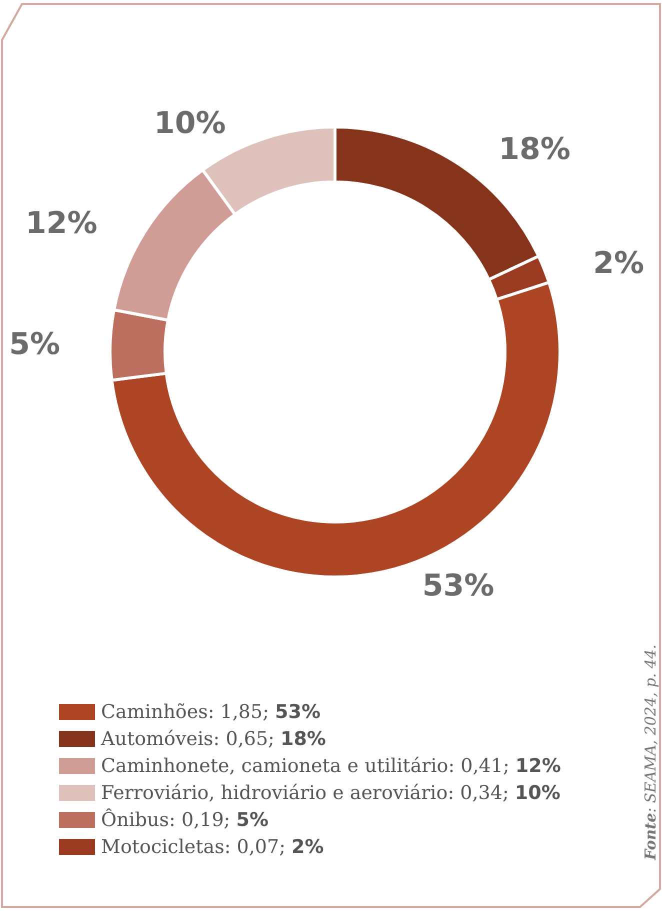 This screenshot has height=911, width=662. Describe the element at coordinates (331, 766) in the screenshot. I see `legend-label: Caminhonete, camioneta e utilitário: 0,41; 12%` at that location.